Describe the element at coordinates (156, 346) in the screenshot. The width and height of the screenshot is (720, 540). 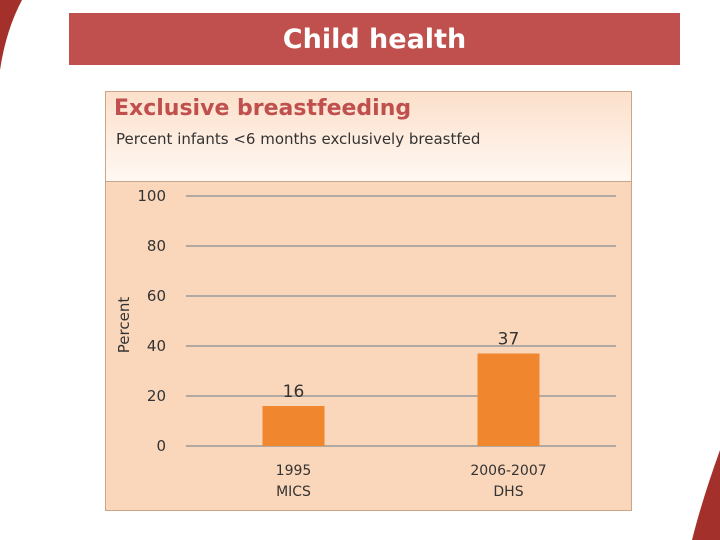
I see `y-tick-label: 40` at that location.